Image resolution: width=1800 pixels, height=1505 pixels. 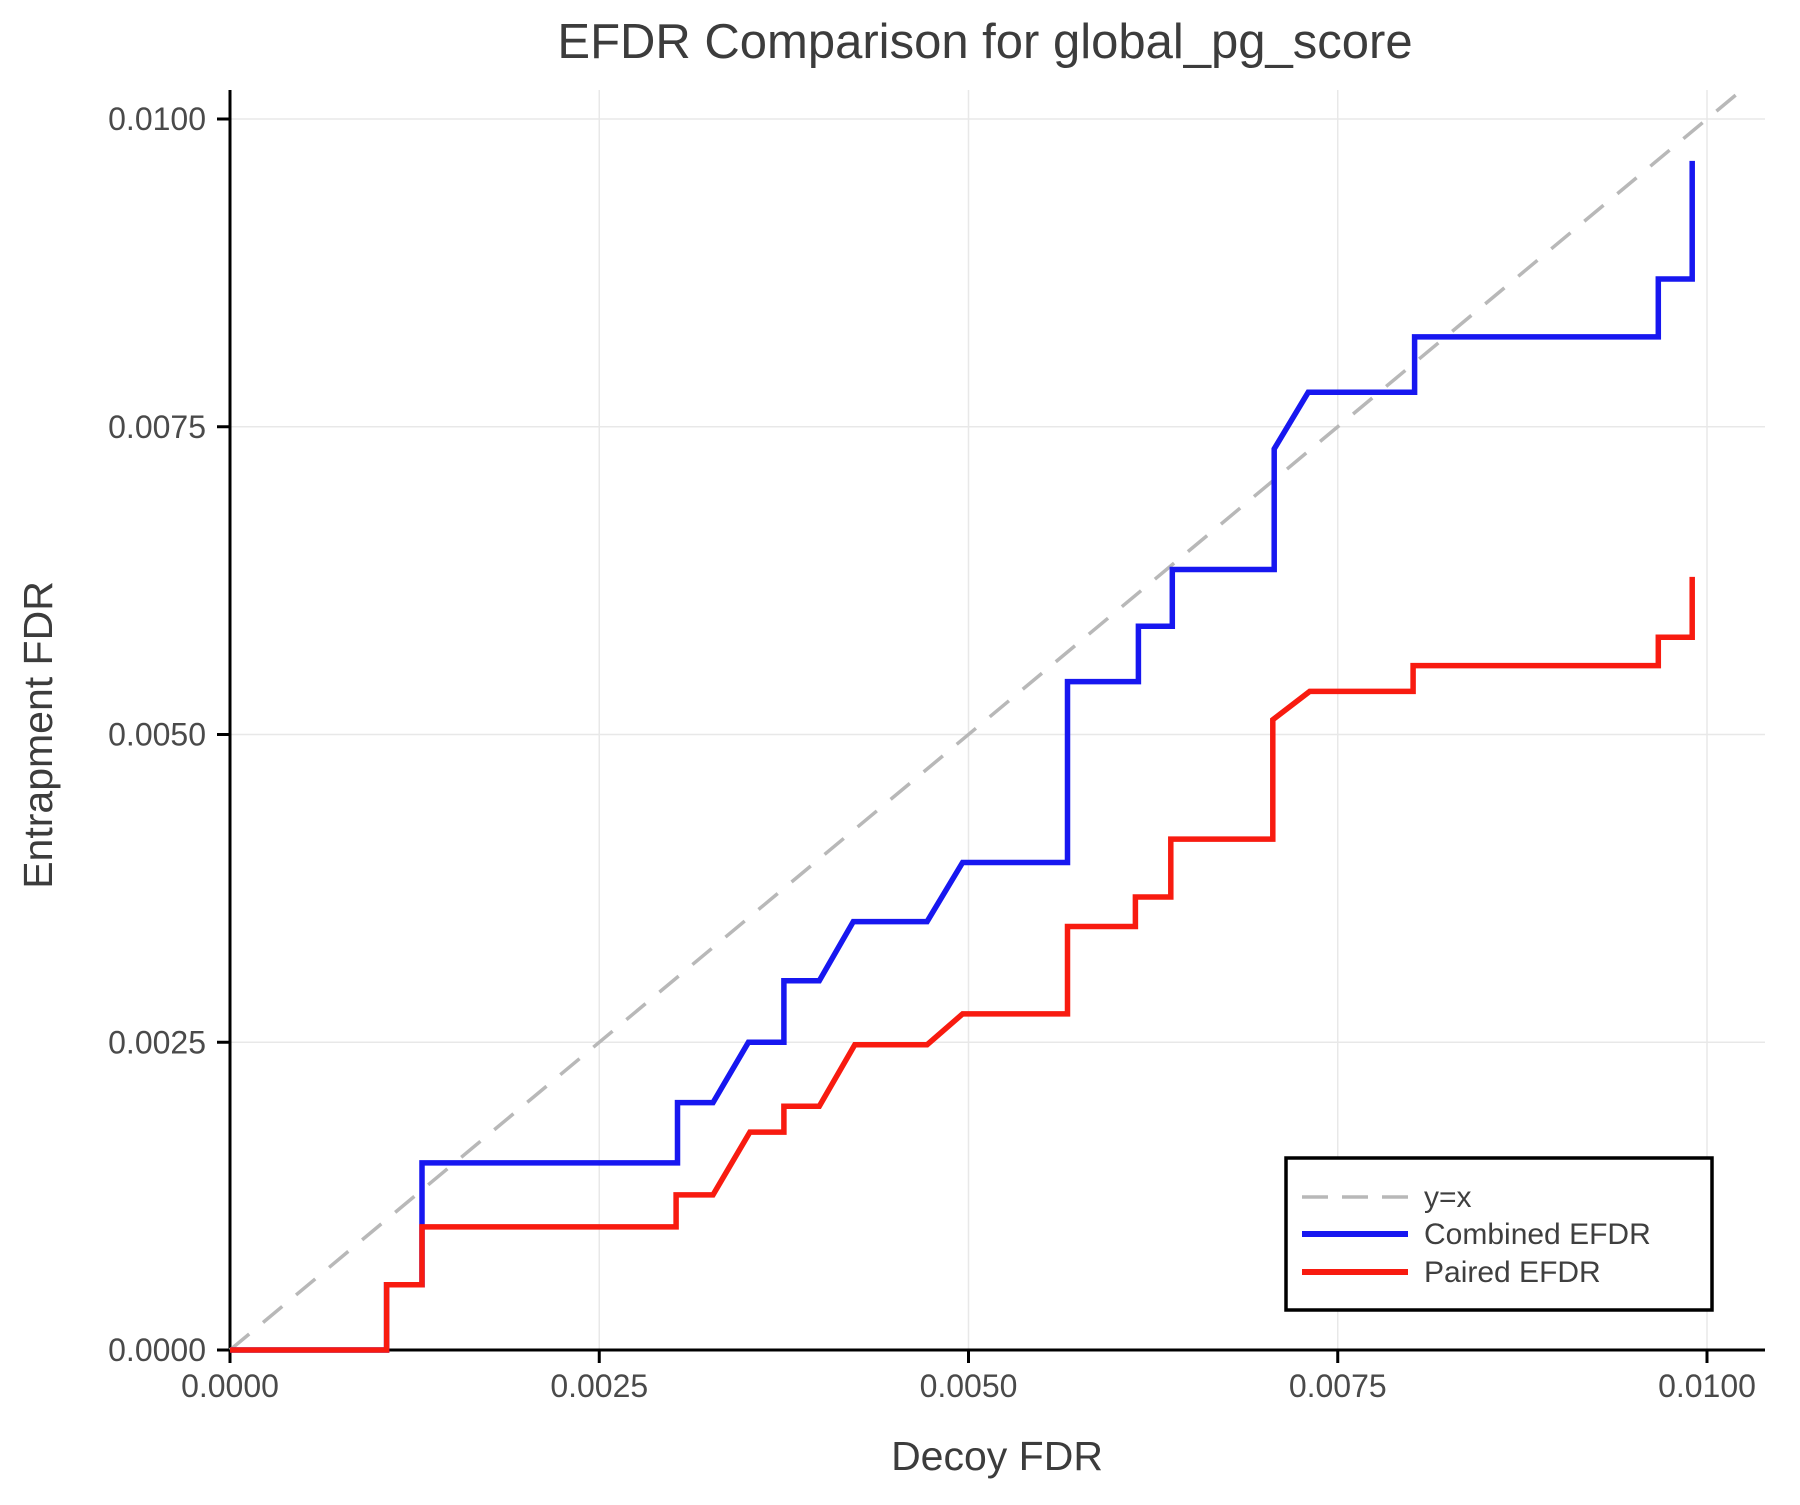 What do you see at coordinates (1512, 1272) in the screenshot?
I see `legend-entry-label: Paired EFDR` at bounding box center [1512, 1272].